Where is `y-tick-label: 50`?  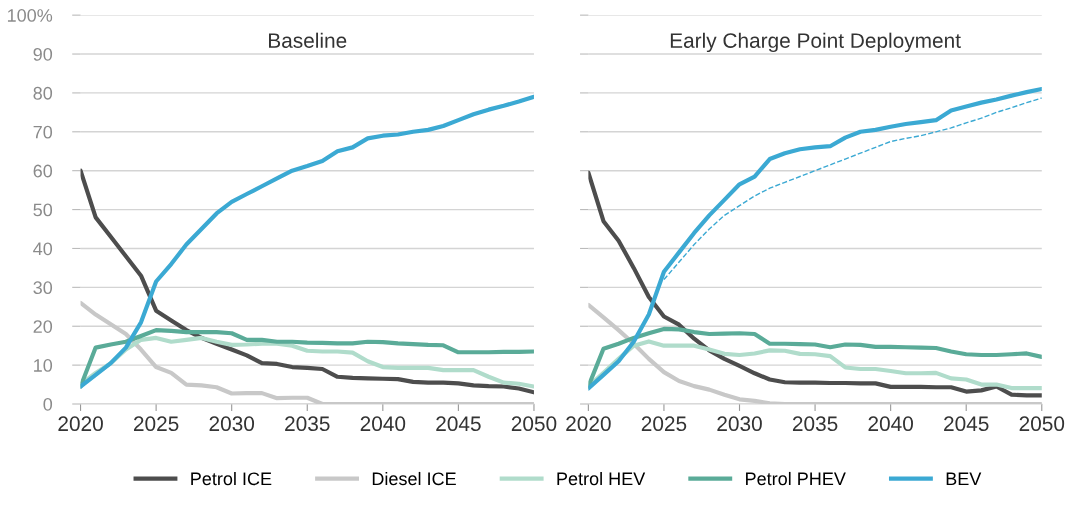 y-tick-label: 50 is located at coordinates (43, 210).